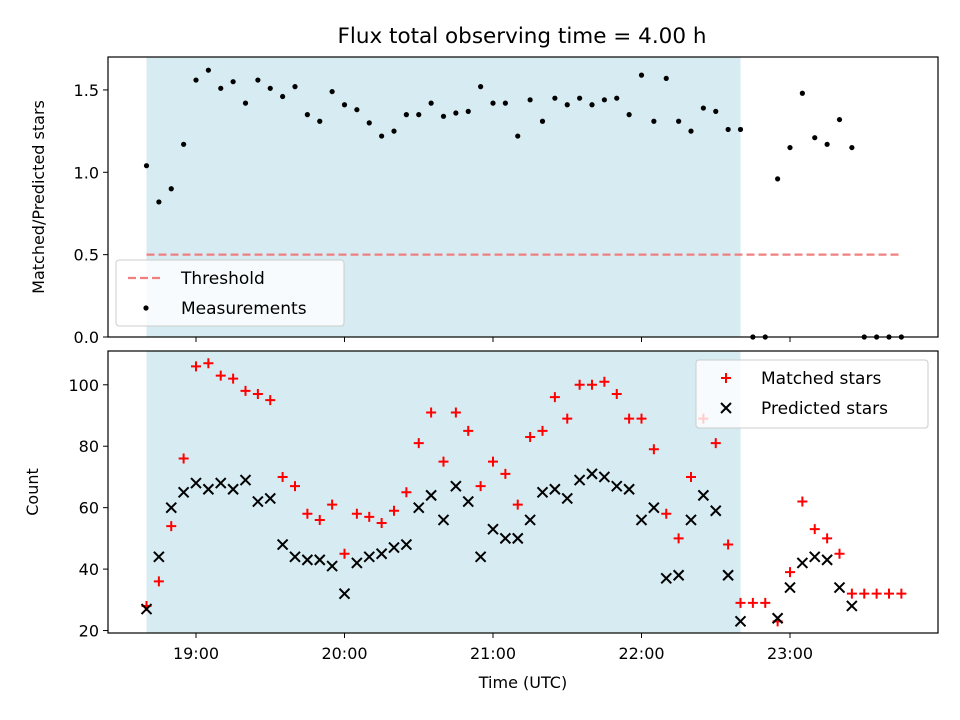 The height and width of the screenshot is (720, 960). Describe the element at coordinates (86, 172) in the screenshot. I see `y-tick-label: 1.0` at that location.